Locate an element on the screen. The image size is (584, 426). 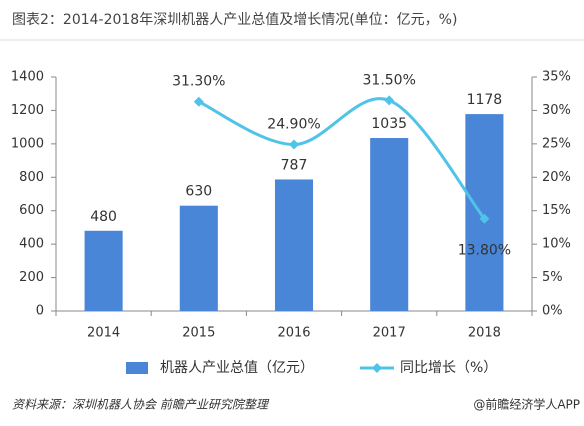
bar-label: 1178 is located at coordinates (485, 100).